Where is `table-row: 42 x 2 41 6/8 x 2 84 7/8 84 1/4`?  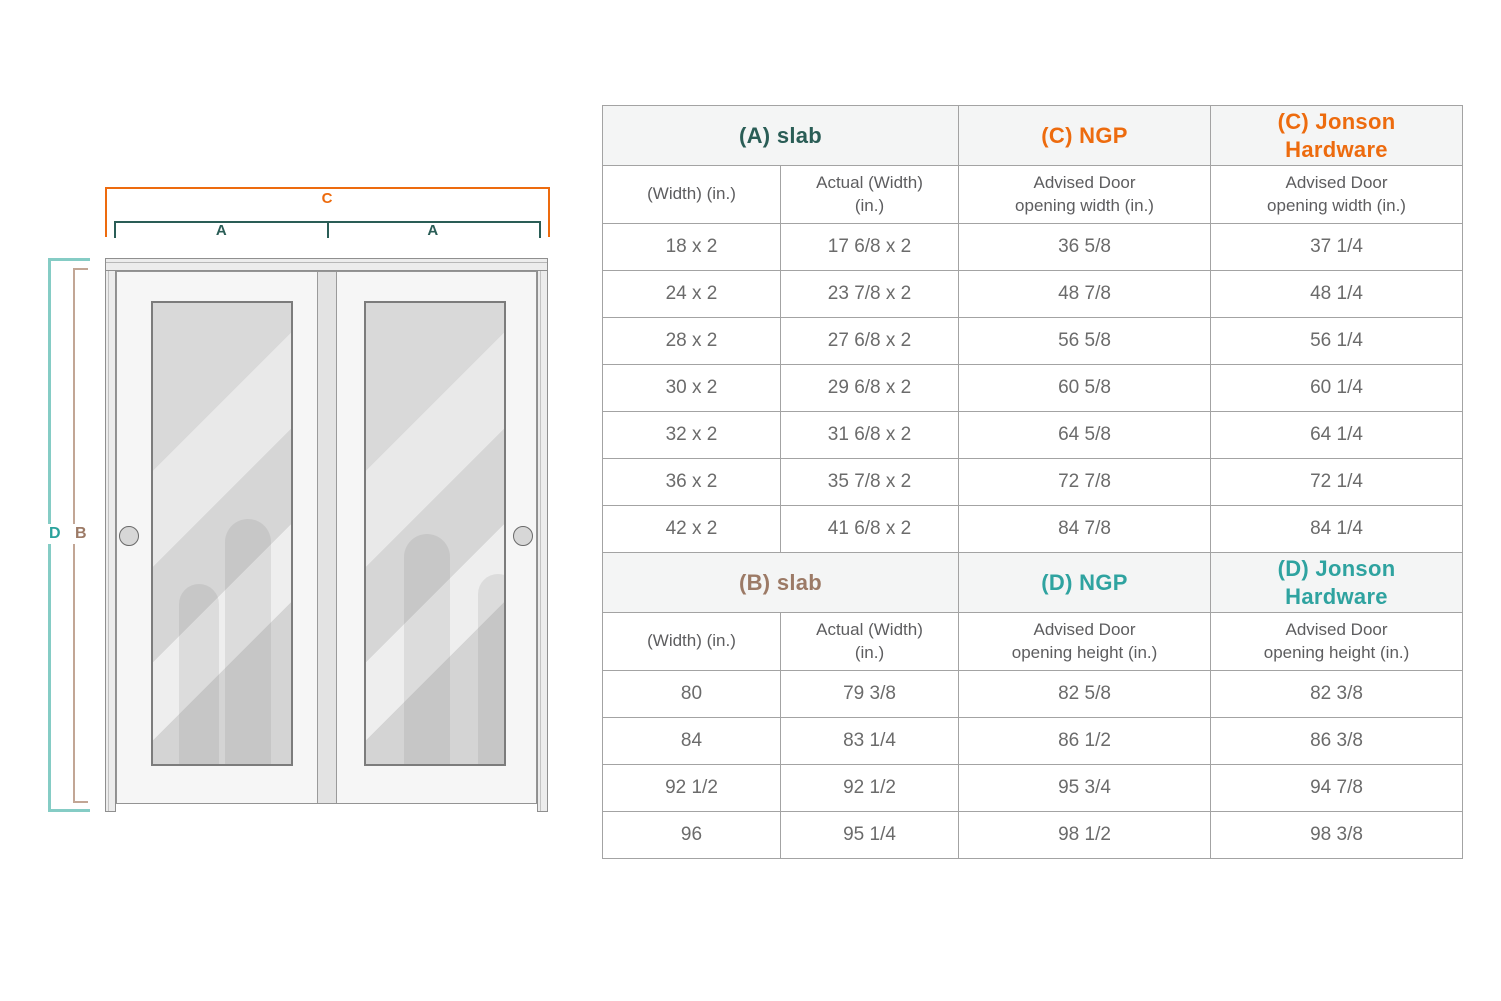 table-row: 42 x 2 41 6/8 x 2 84 7/8 84 1/4 is located at coordinates (1033, 529).